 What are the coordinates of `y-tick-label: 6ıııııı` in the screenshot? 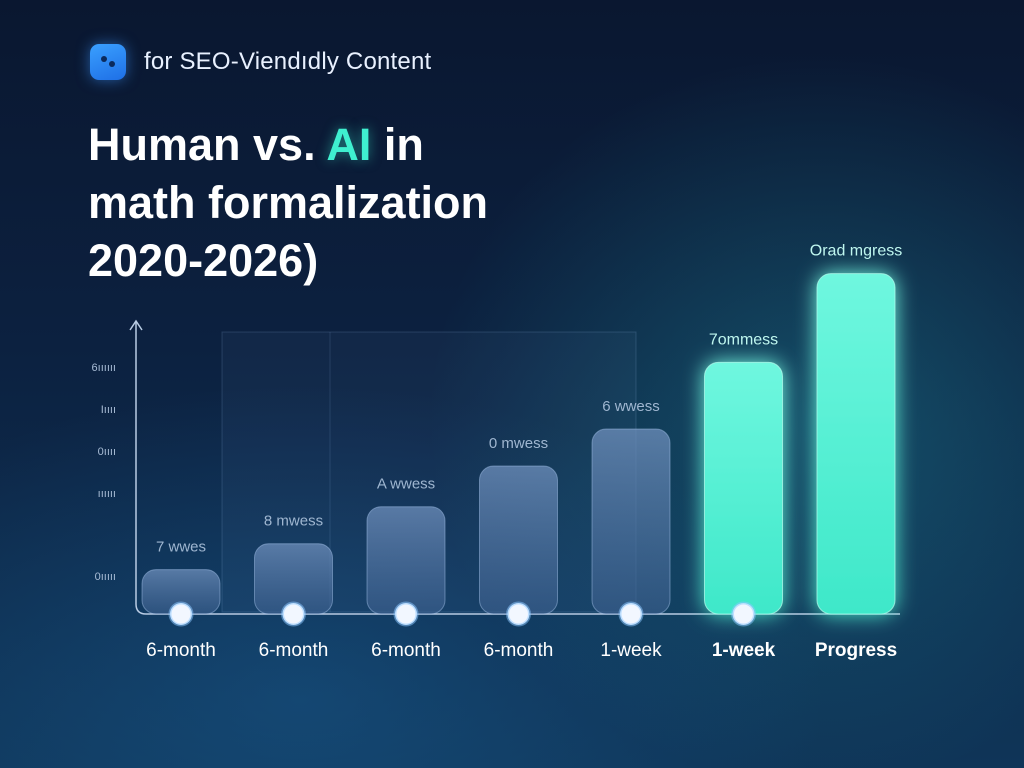 It's located at (104, 368).